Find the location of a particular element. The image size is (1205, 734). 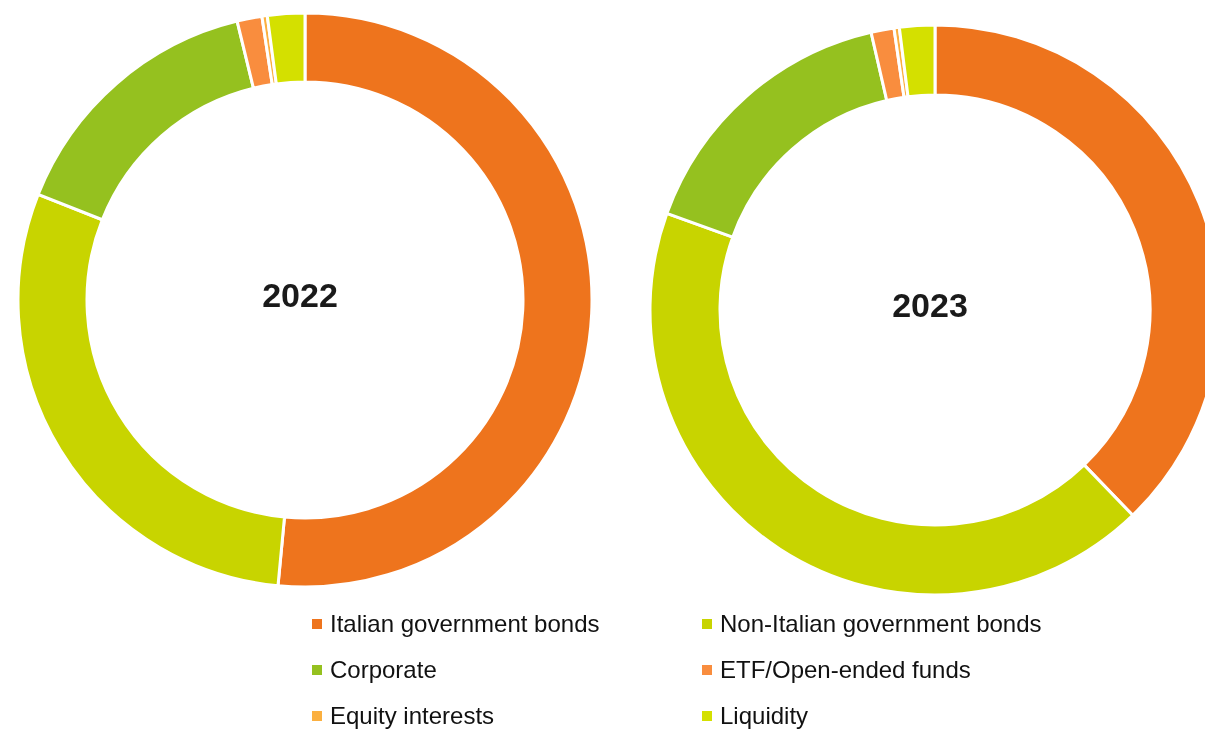

legend-label: Equity interests is located at coordinates (412, 716).